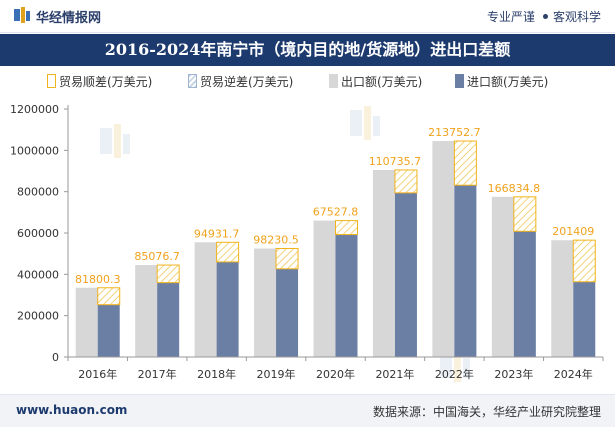  Describe the element at coordinates (38, 192) in the screenshot. I see `y-tick-label: 800000` at that location.